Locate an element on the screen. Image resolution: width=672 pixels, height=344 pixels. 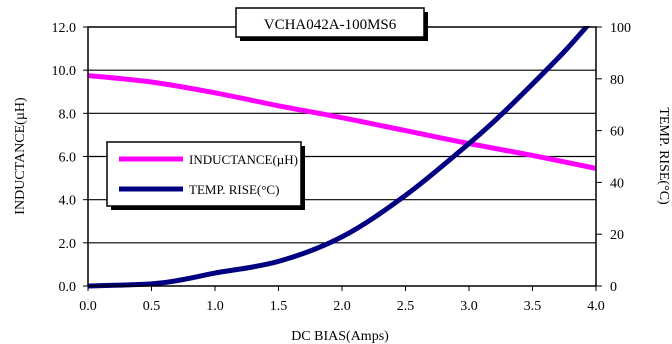
y-tick-label: 12.0 is located at coordinates (64, 28).